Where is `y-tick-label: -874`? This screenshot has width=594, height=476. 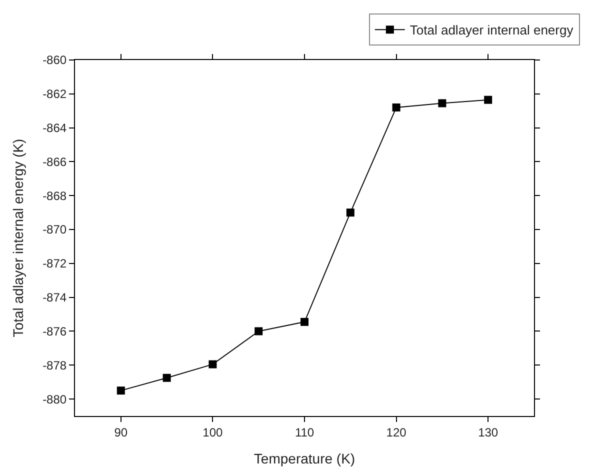 y-tick-label: -874 is located at coordinates (54, 297).